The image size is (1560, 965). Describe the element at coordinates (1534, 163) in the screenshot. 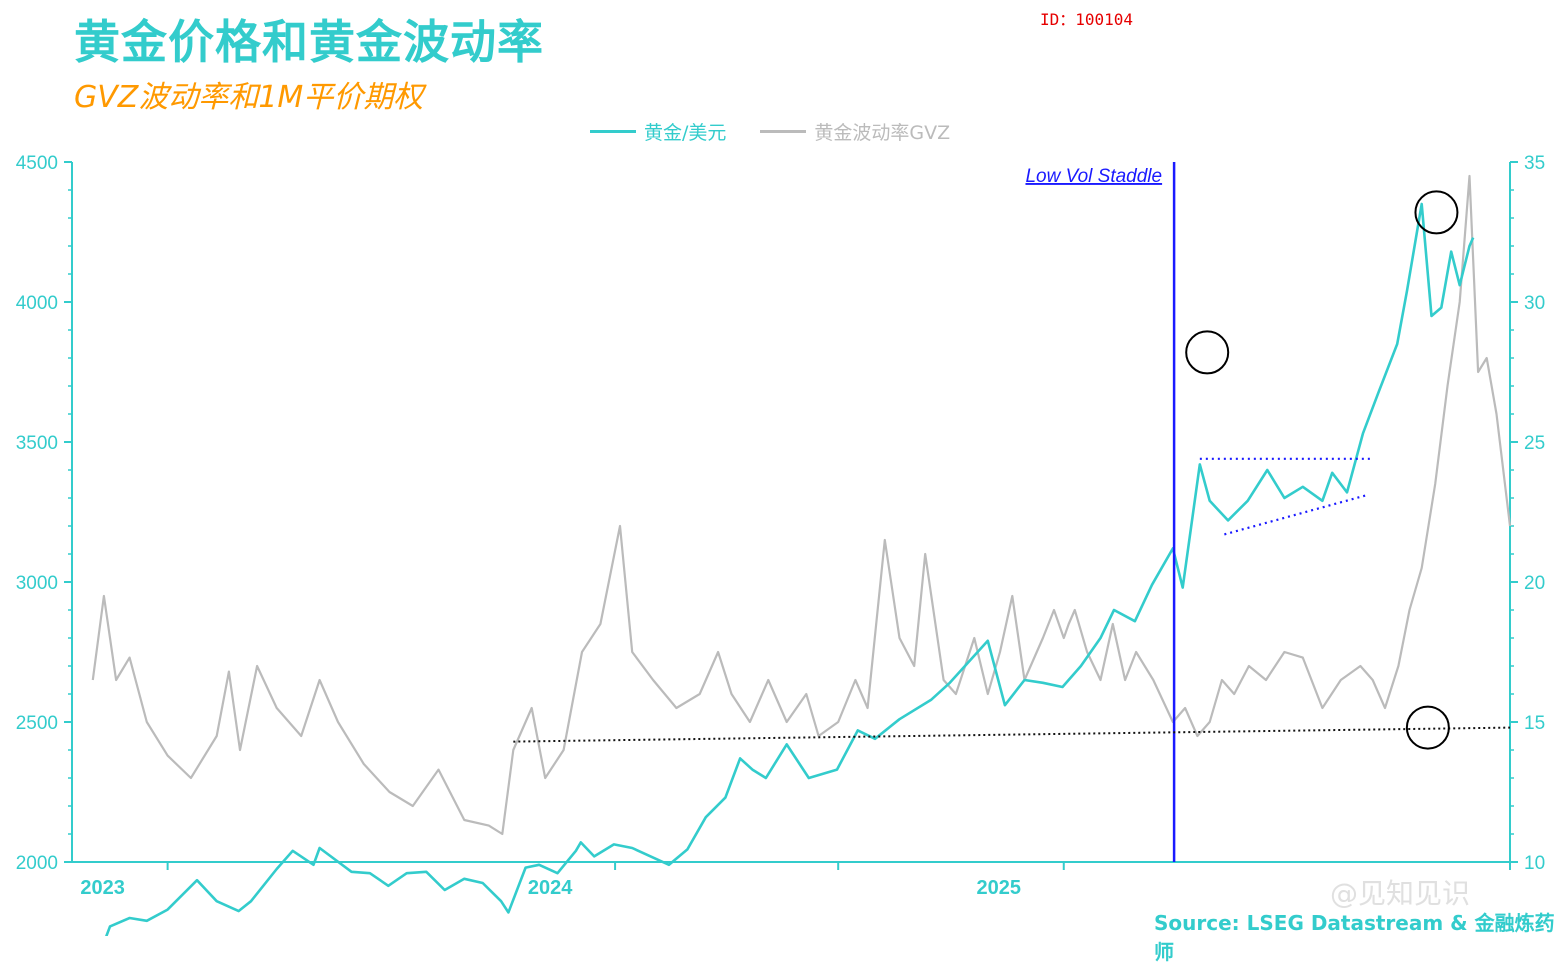

I see `y-right-tick-label: 35` at that location.